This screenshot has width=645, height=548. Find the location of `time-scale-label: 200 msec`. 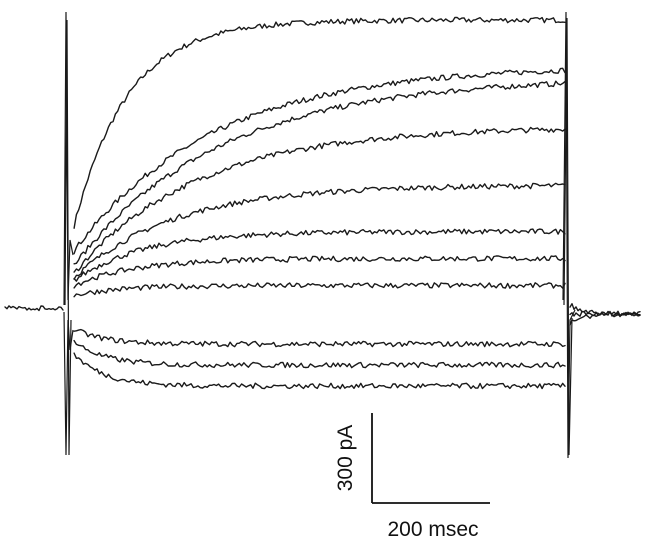

time-scale-label: 200 msec is located at coordinates (432, 529).